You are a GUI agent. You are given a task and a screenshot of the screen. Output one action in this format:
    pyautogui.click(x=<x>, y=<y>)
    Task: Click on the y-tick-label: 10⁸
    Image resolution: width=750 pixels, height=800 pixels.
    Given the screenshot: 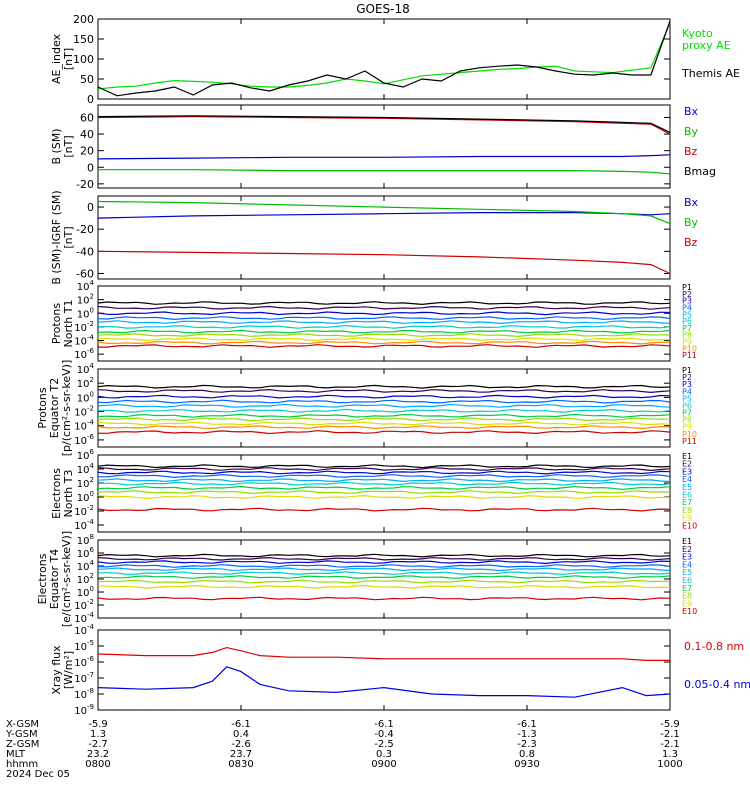 What is the action you would take?
    pyautogui.click(x=85, y=540)
    